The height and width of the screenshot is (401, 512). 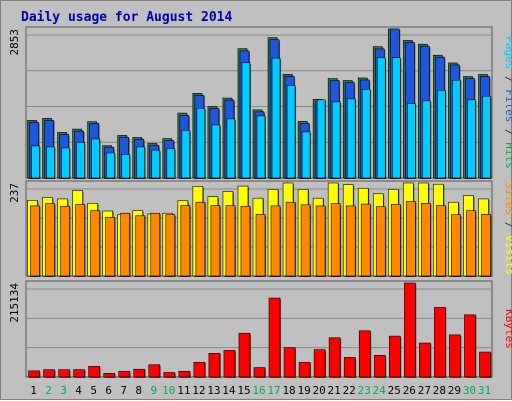 What do you see at coordinates (454, 390) in the screenshot?
I see `x-tick-label-day-29: 29` at bounding box center [454, 390].